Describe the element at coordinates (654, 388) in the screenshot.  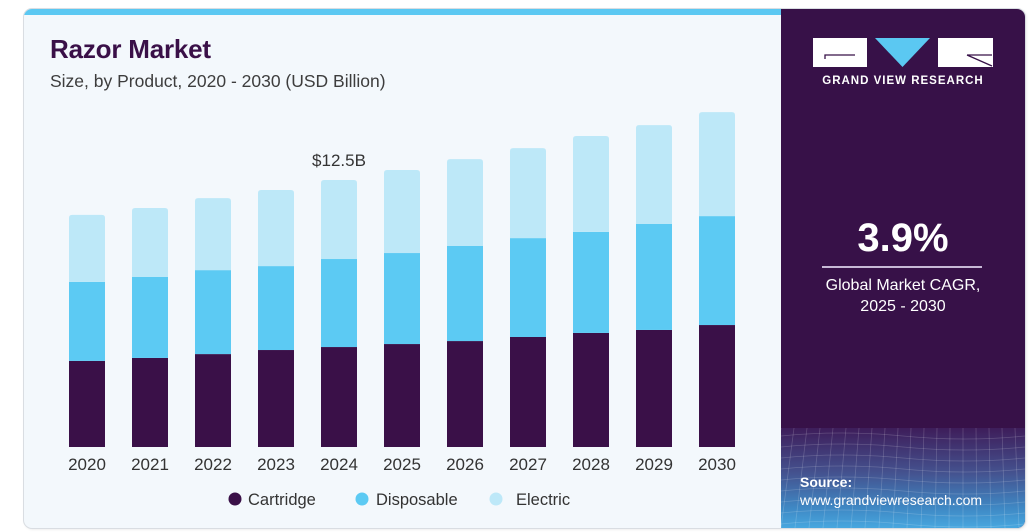
I see `bar-segment-cartridge-2029` at that location.